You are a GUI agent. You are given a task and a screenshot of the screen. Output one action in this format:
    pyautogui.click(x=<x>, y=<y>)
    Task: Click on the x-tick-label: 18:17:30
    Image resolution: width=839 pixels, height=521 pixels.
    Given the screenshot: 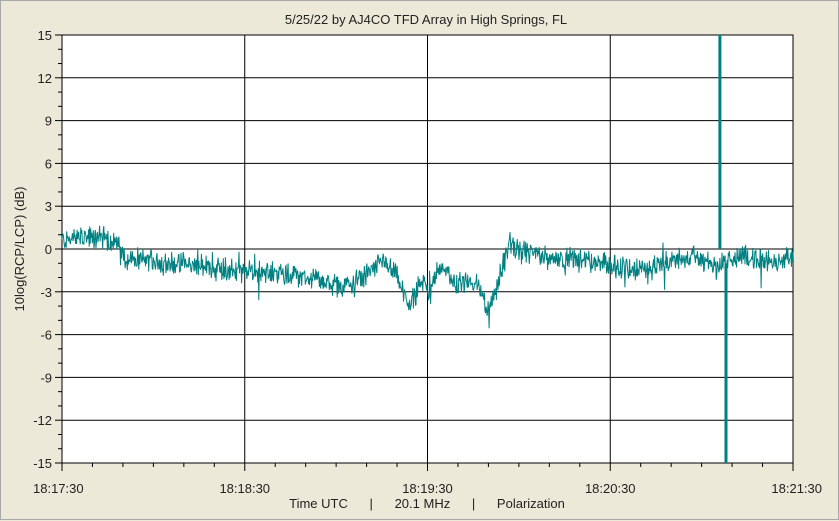 What is the action you would take?
    pyautogui.click(x=58, y=488)
    